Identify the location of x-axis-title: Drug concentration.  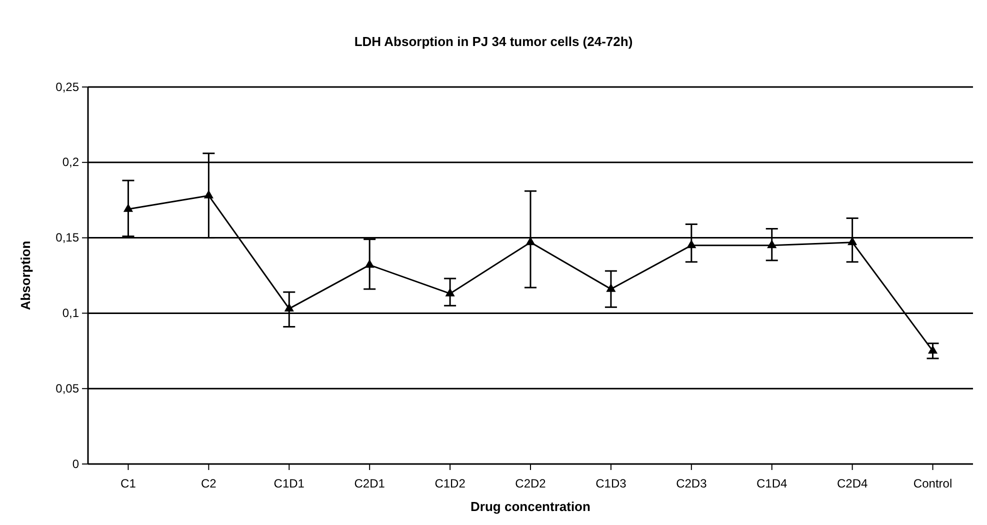
(530, 506).